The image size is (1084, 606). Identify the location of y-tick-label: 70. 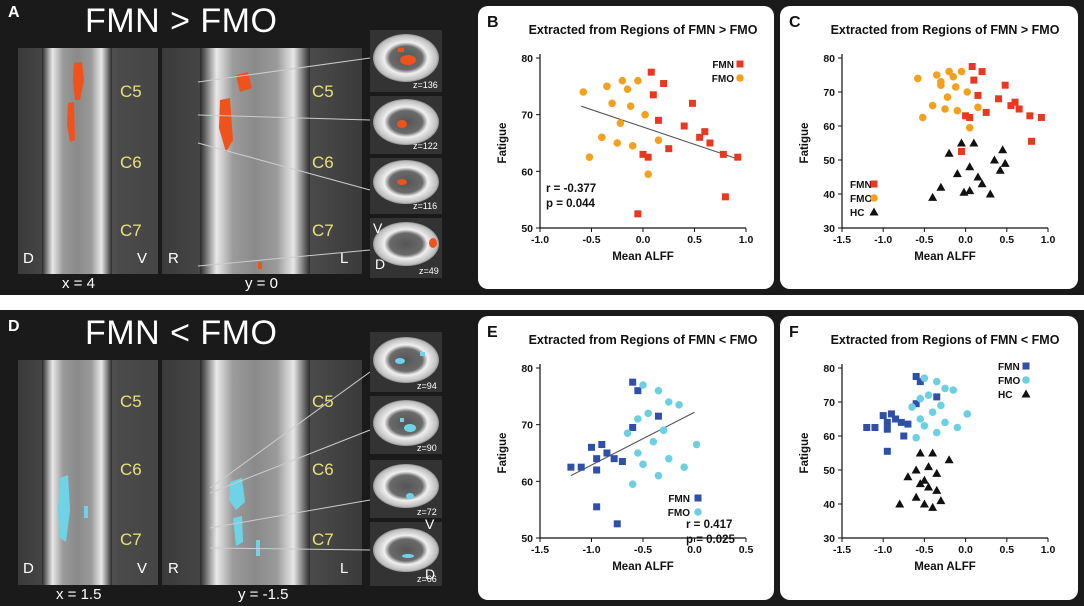
(829, 93).